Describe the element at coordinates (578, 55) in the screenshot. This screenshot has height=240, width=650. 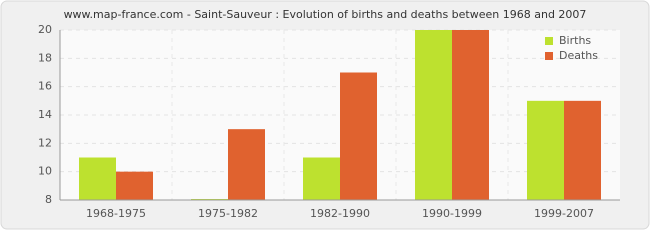
I see `legend-label: Deaths` at that location.